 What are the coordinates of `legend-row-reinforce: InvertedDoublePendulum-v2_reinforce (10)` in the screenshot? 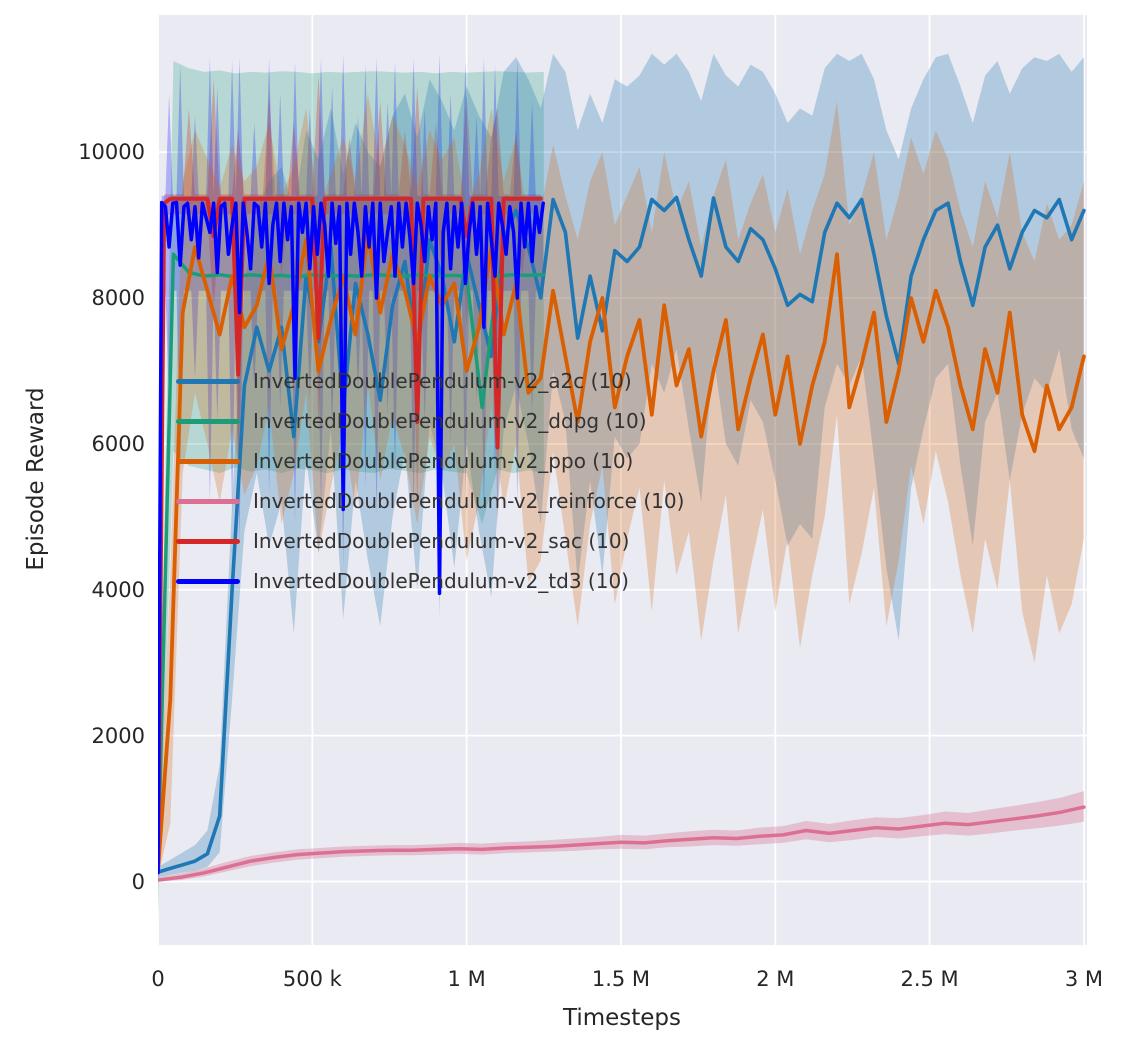 It's located at (430, 501).